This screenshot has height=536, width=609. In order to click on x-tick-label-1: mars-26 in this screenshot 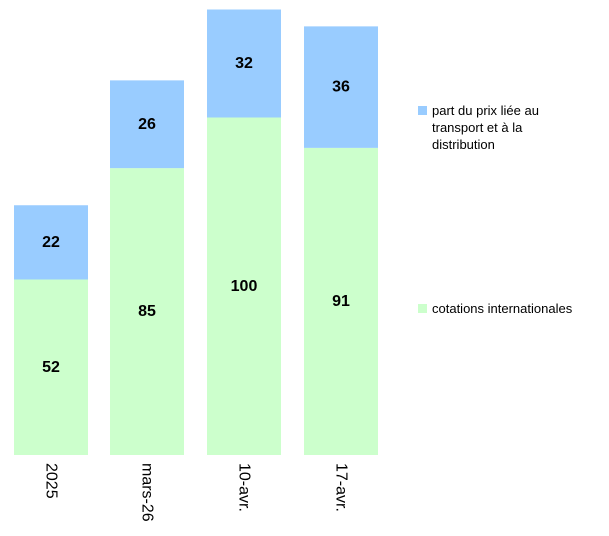, I will do `click(147, 492)`.